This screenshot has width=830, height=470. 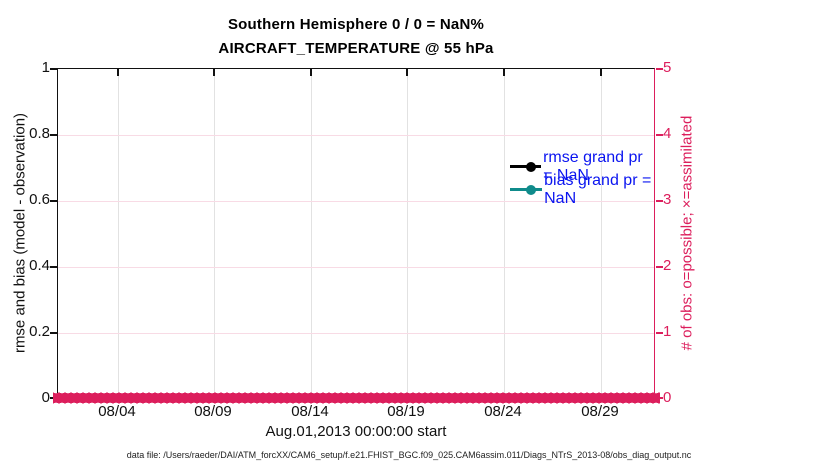 I want to click on left-y-tick-label: 1, so click(x=45, y=67).